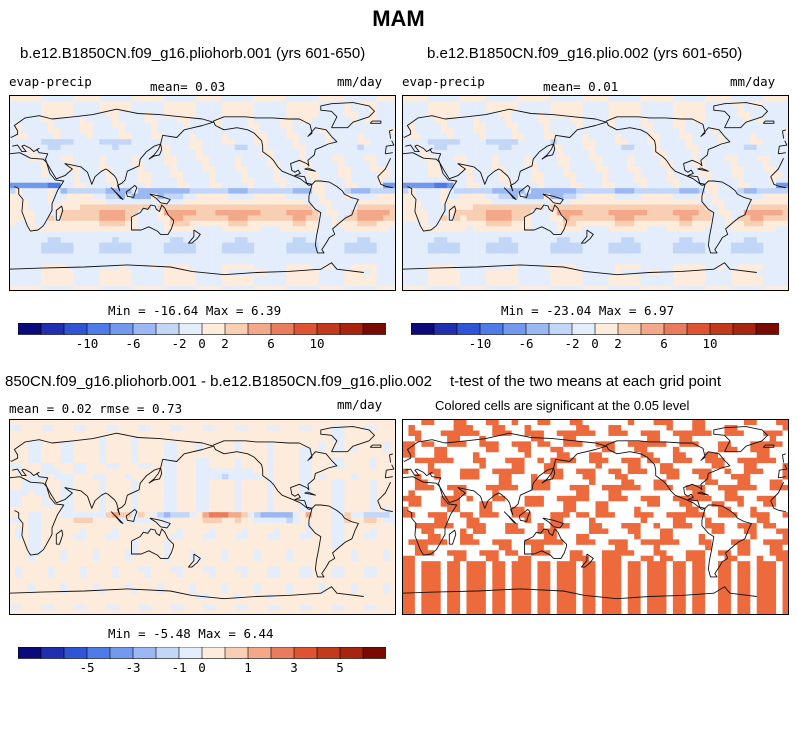 Image resolution: width=797 pixels, height=733 pixels. What do you see at coordinates (581, 86) in the screenshot?
I see `panel-2-mean-label: mean= 0.01` at bounding box center [581, 86].